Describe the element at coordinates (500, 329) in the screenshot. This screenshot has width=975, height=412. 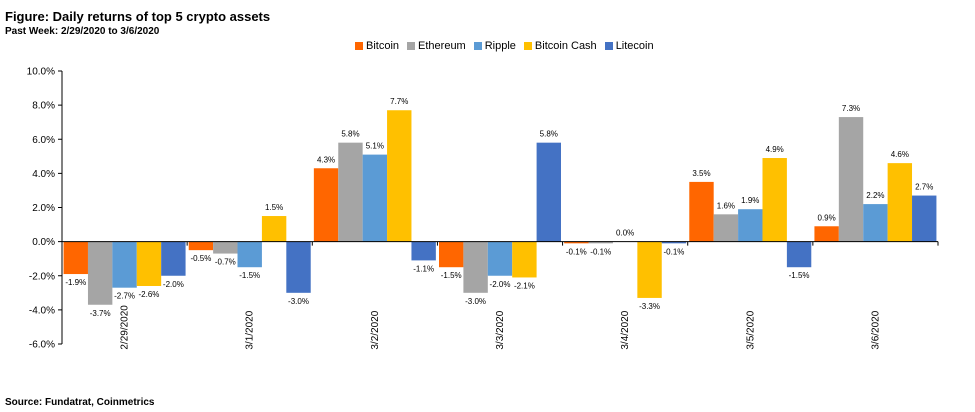
I see `x-tick-label: 3/3/2020` at that location.